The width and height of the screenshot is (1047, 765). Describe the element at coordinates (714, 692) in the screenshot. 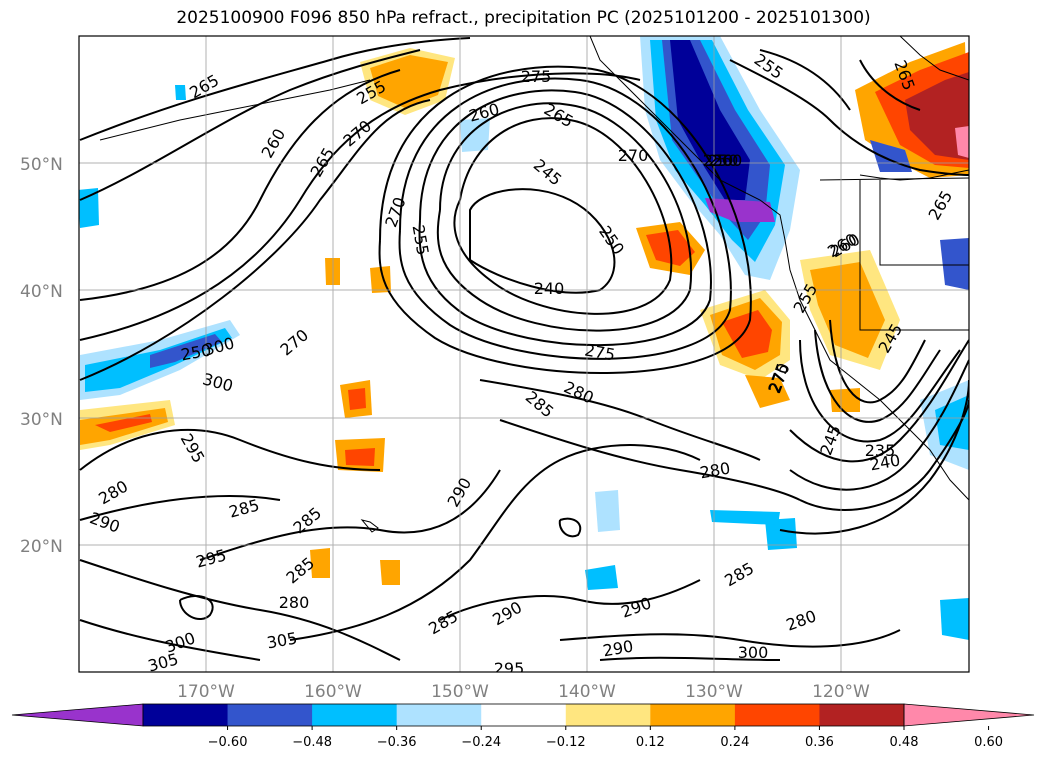

I see `lon-label-130w: 130°W` at that location.